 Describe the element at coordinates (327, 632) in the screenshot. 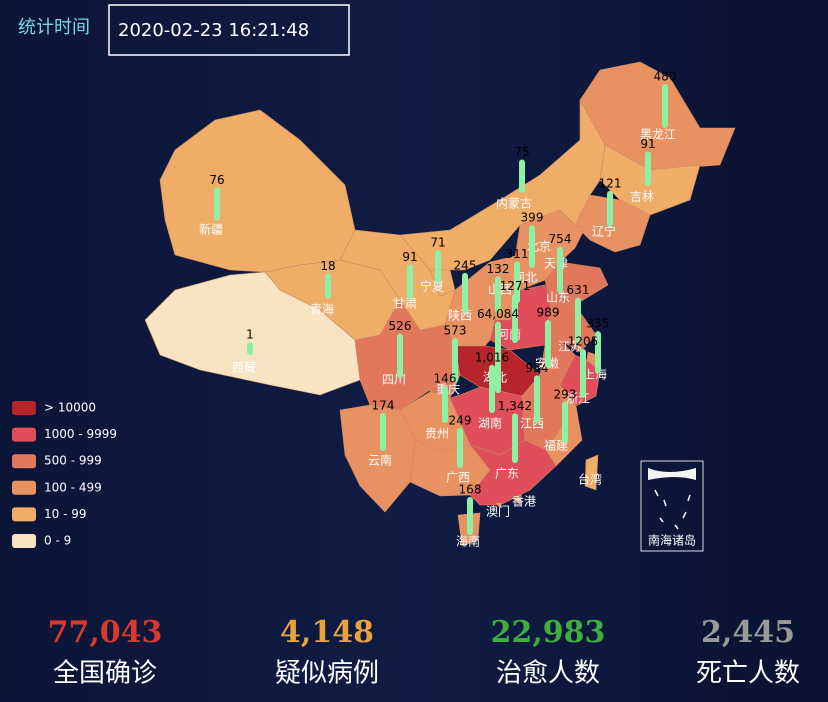

I see `stat-value: 4,148` at that location.